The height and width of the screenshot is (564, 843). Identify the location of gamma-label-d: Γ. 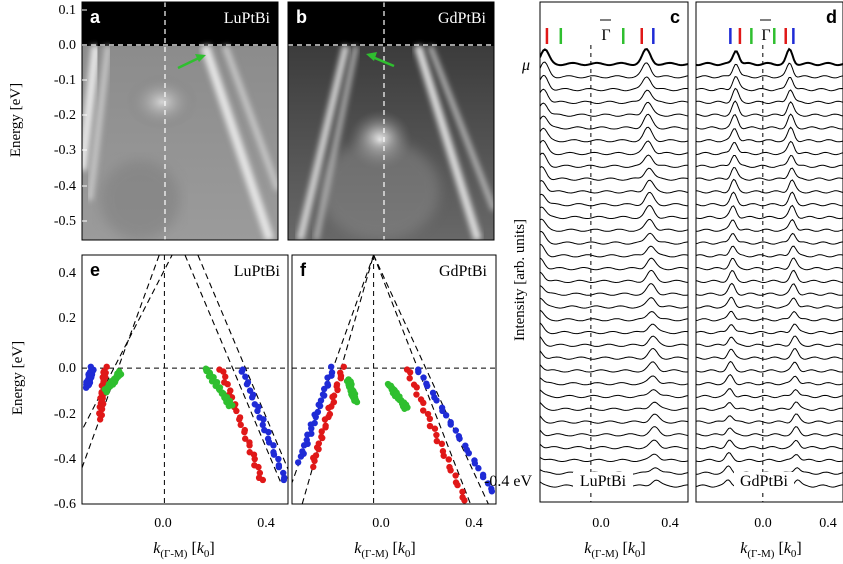
(765, 35).